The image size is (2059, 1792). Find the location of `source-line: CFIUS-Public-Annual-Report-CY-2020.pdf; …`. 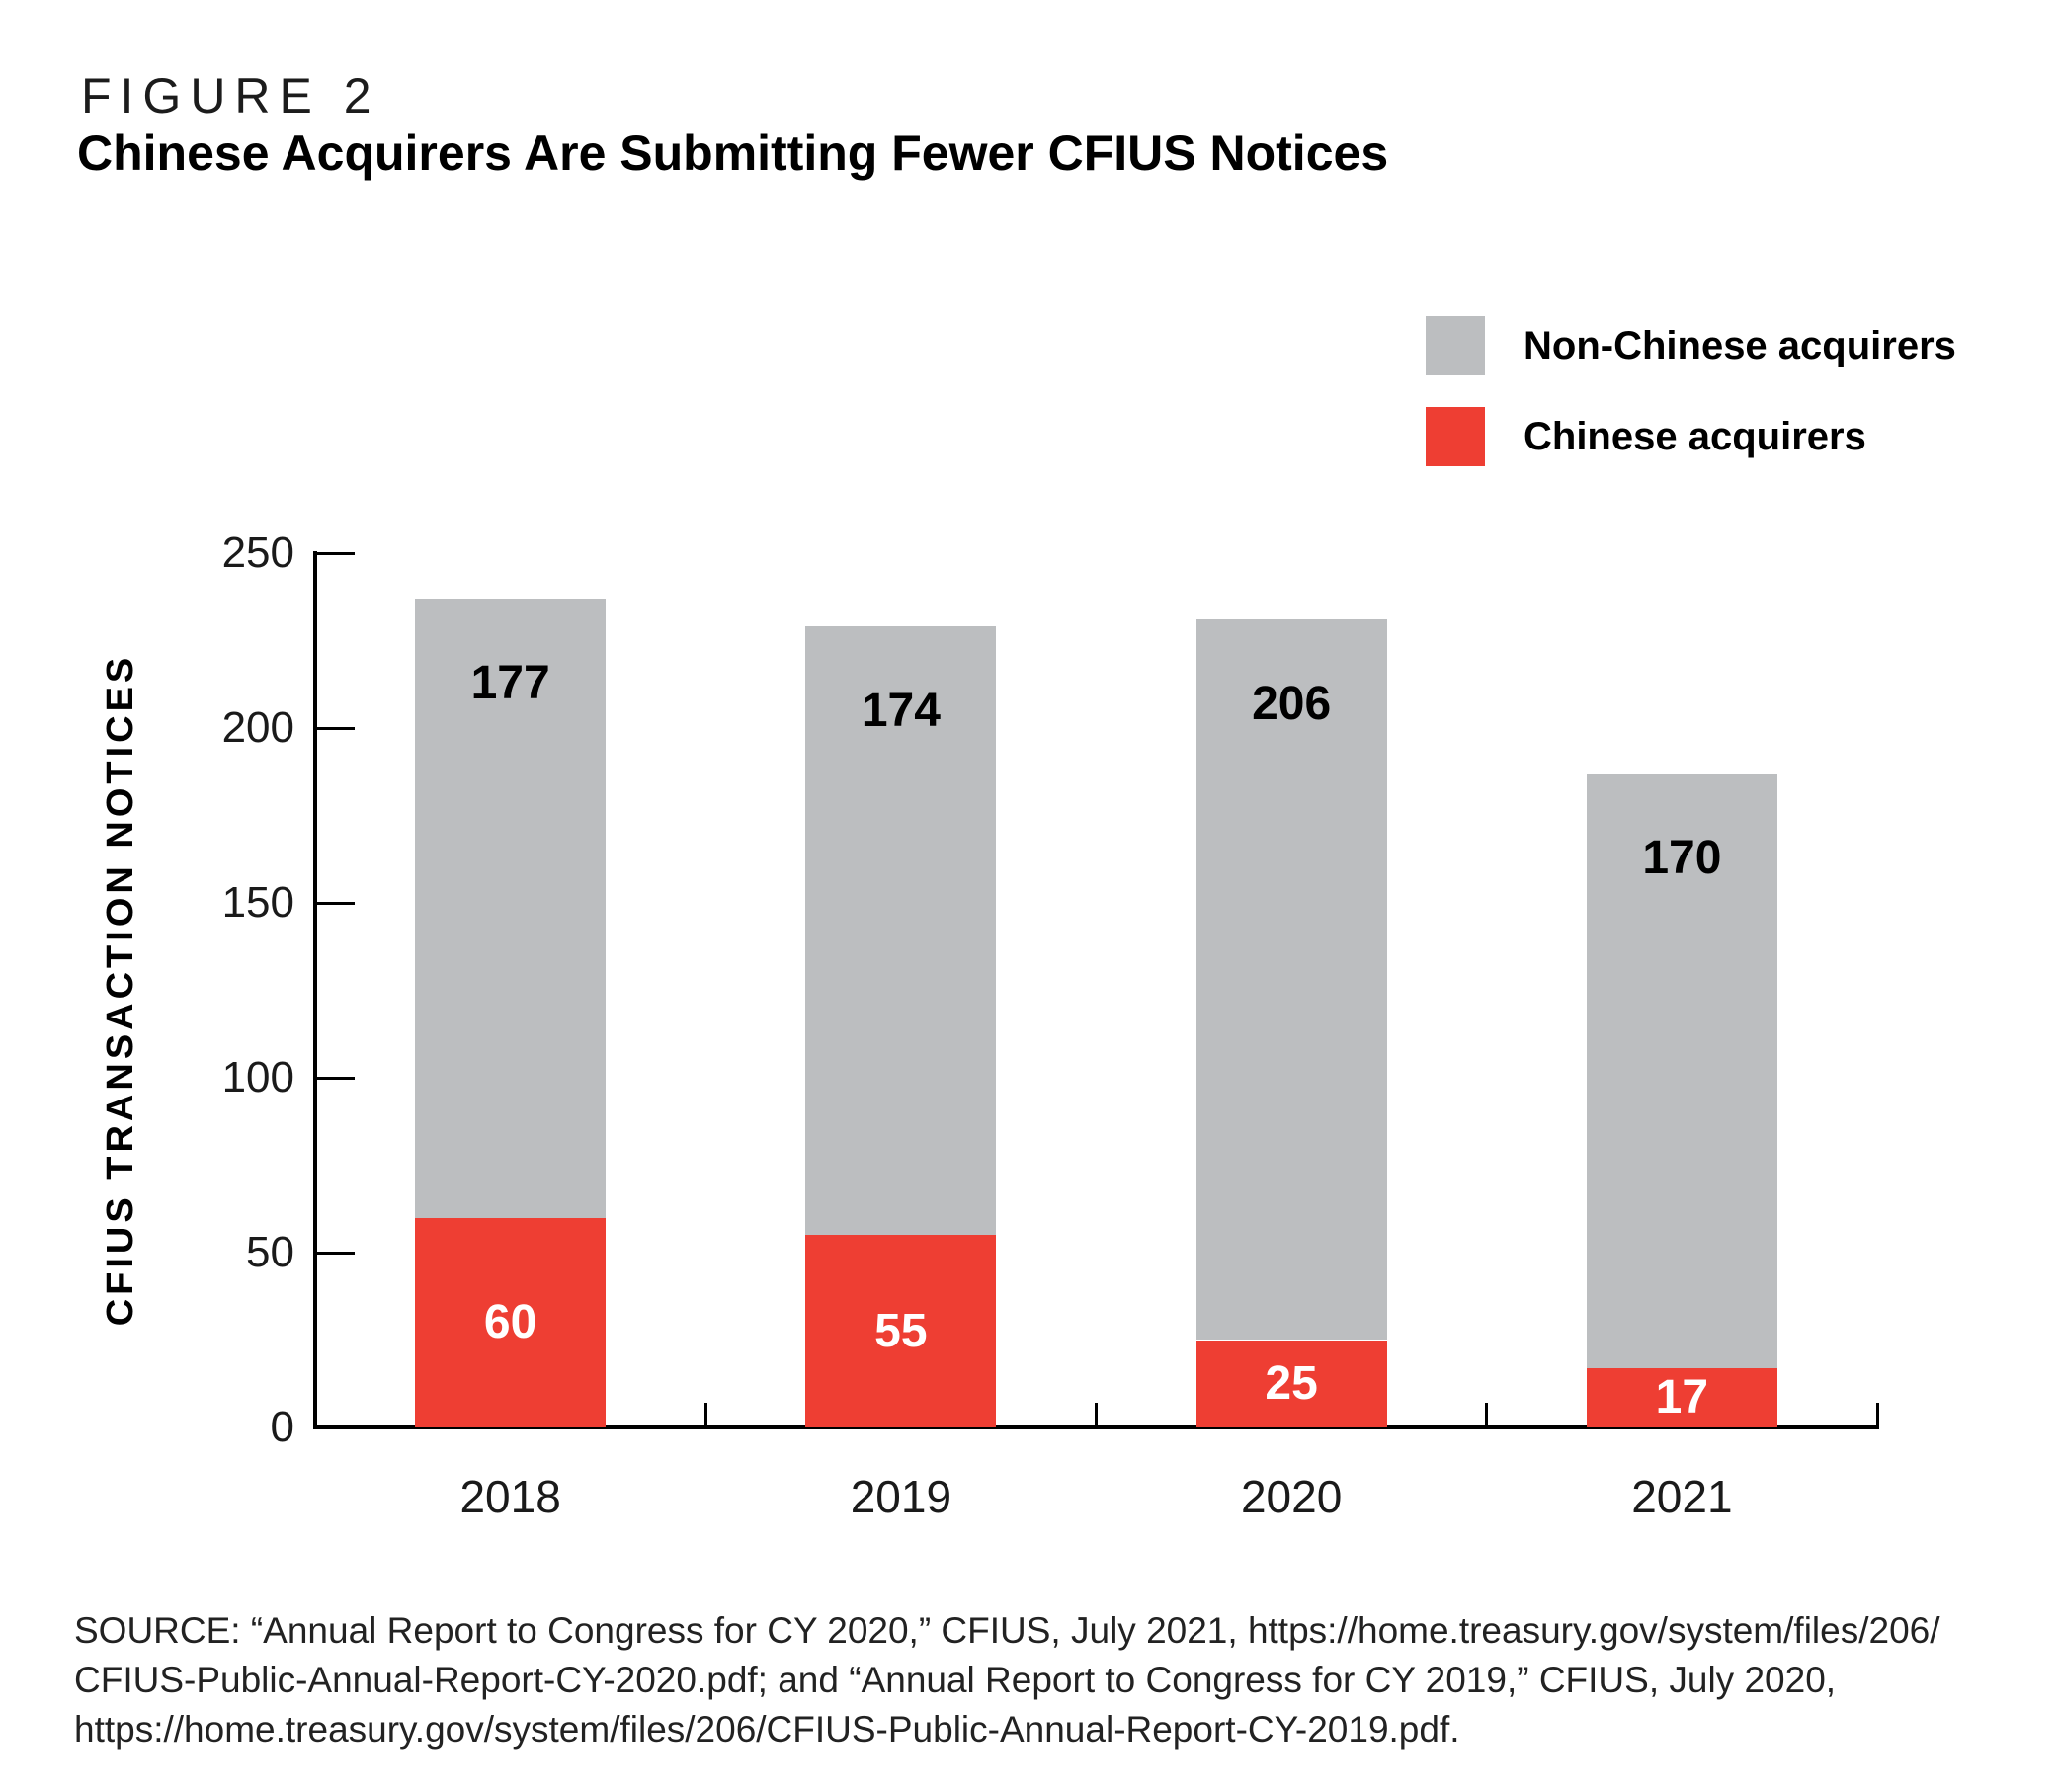

source-line: CFIUS-Public-Annual-Report-CY-2020.pdf; … is located at coordinates (955, 1680).